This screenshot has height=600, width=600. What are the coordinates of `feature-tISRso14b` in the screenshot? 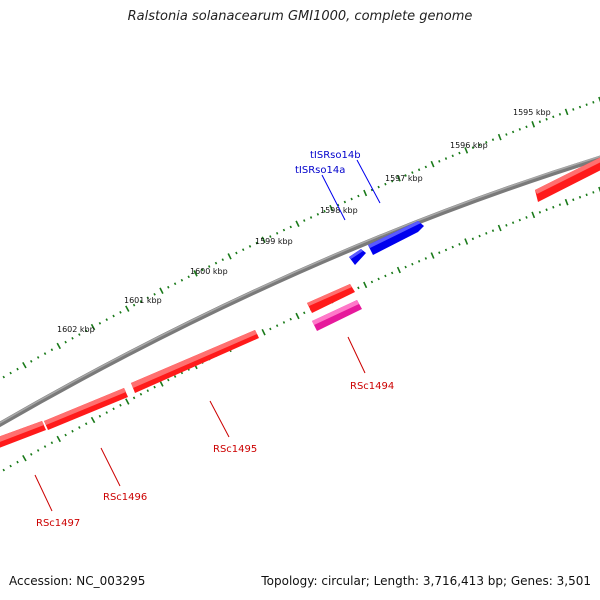 It's located at (396, 238).